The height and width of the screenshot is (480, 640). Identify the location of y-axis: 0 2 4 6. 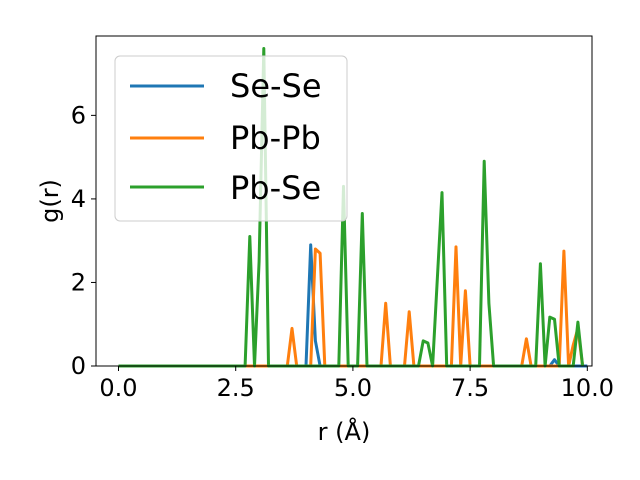
(83, 240).